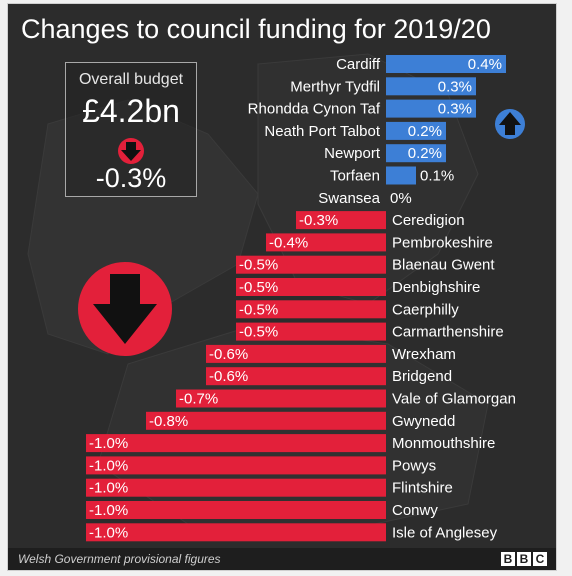 The height and width of the screenshot is (576, 572). I want to click on category-label: Flintshire, so click(422, 488).